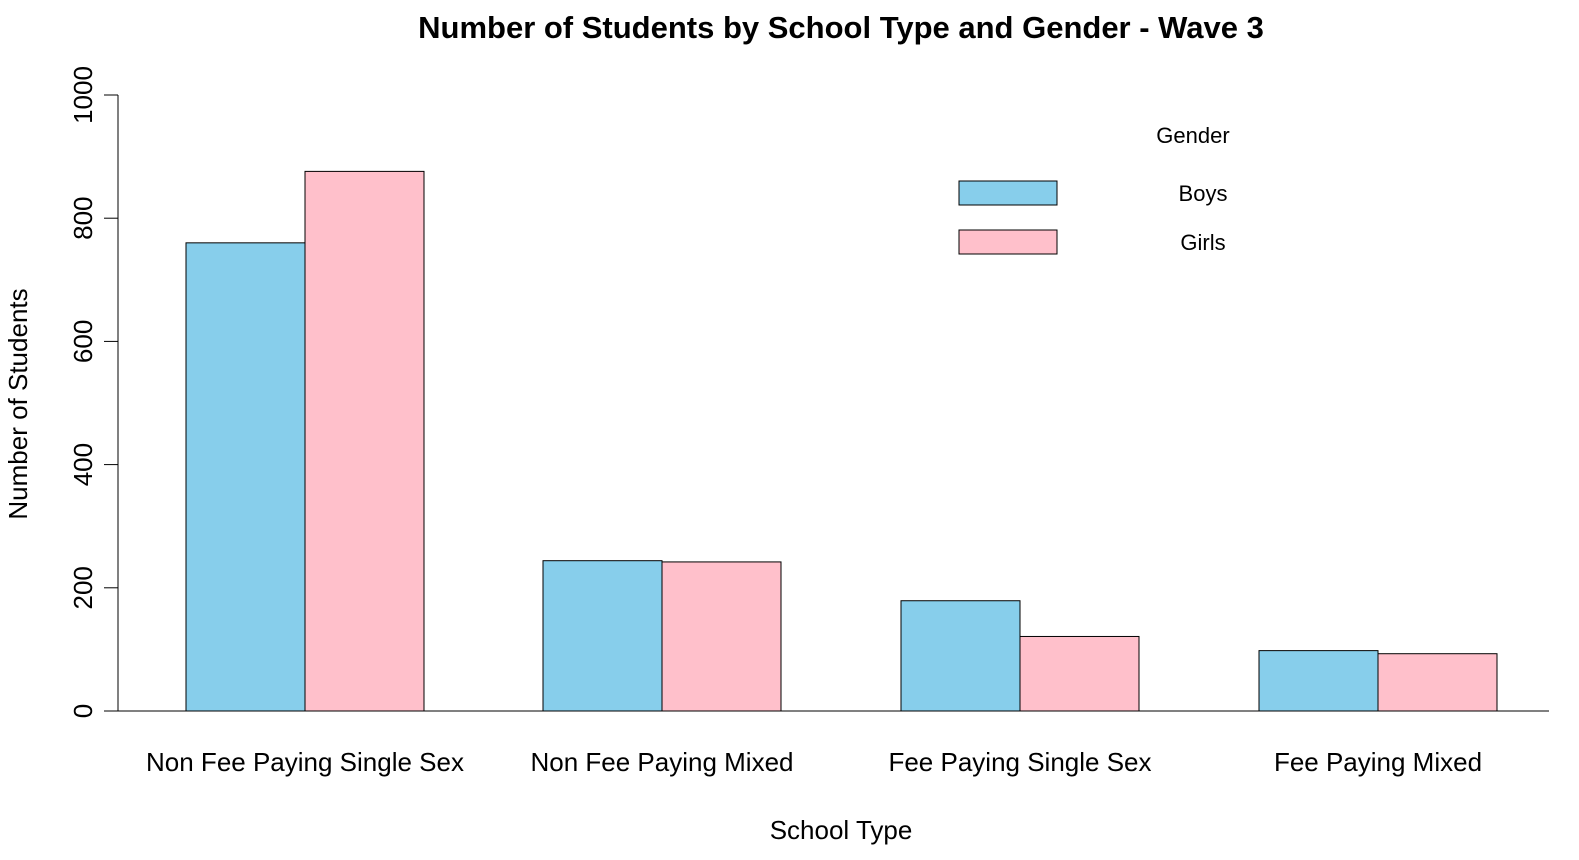 This screenshot has width=1579, height=860. I want to click on legend-label-girls: Girls, so click(1202, 242).